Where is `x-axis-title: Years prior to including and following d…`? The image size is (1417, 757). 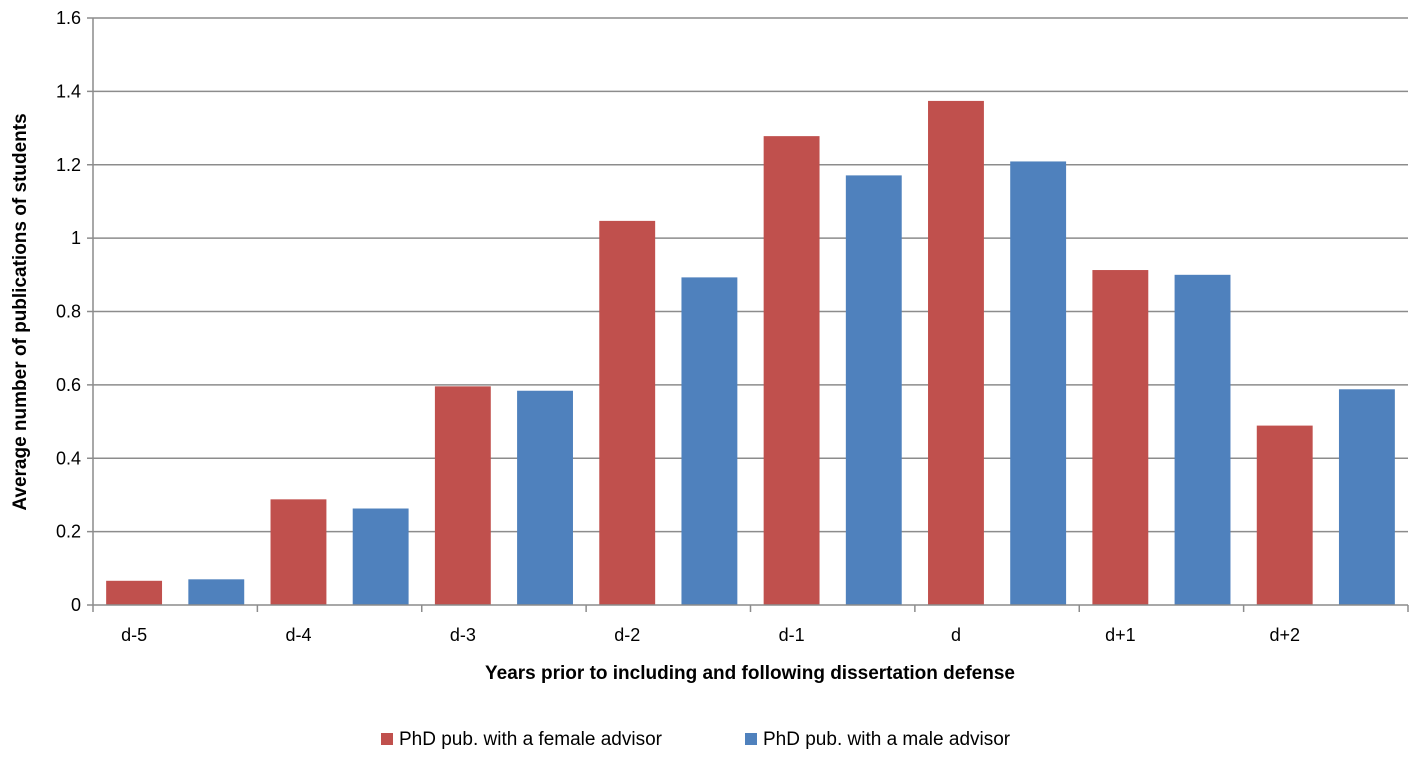 x-axis-title: Years prior to including and following d… is located at coordinates (750, 673).